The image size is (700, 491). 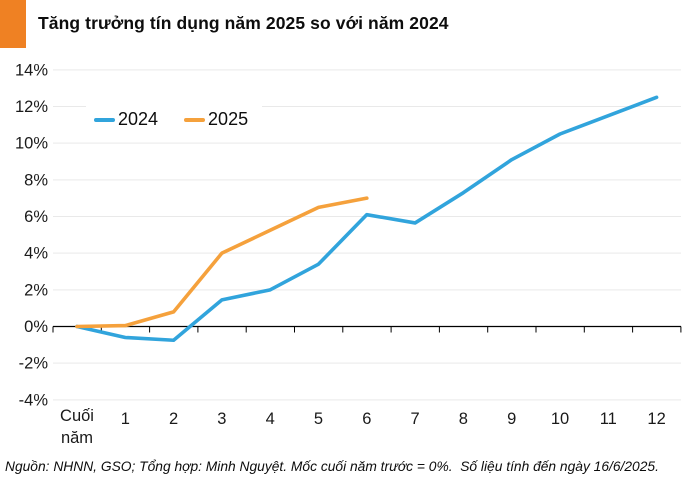 What do you see at coordinates (77, 416) in the screenshot?
I see `x-tick-label: Cuối` at bounding box center [77, 416].